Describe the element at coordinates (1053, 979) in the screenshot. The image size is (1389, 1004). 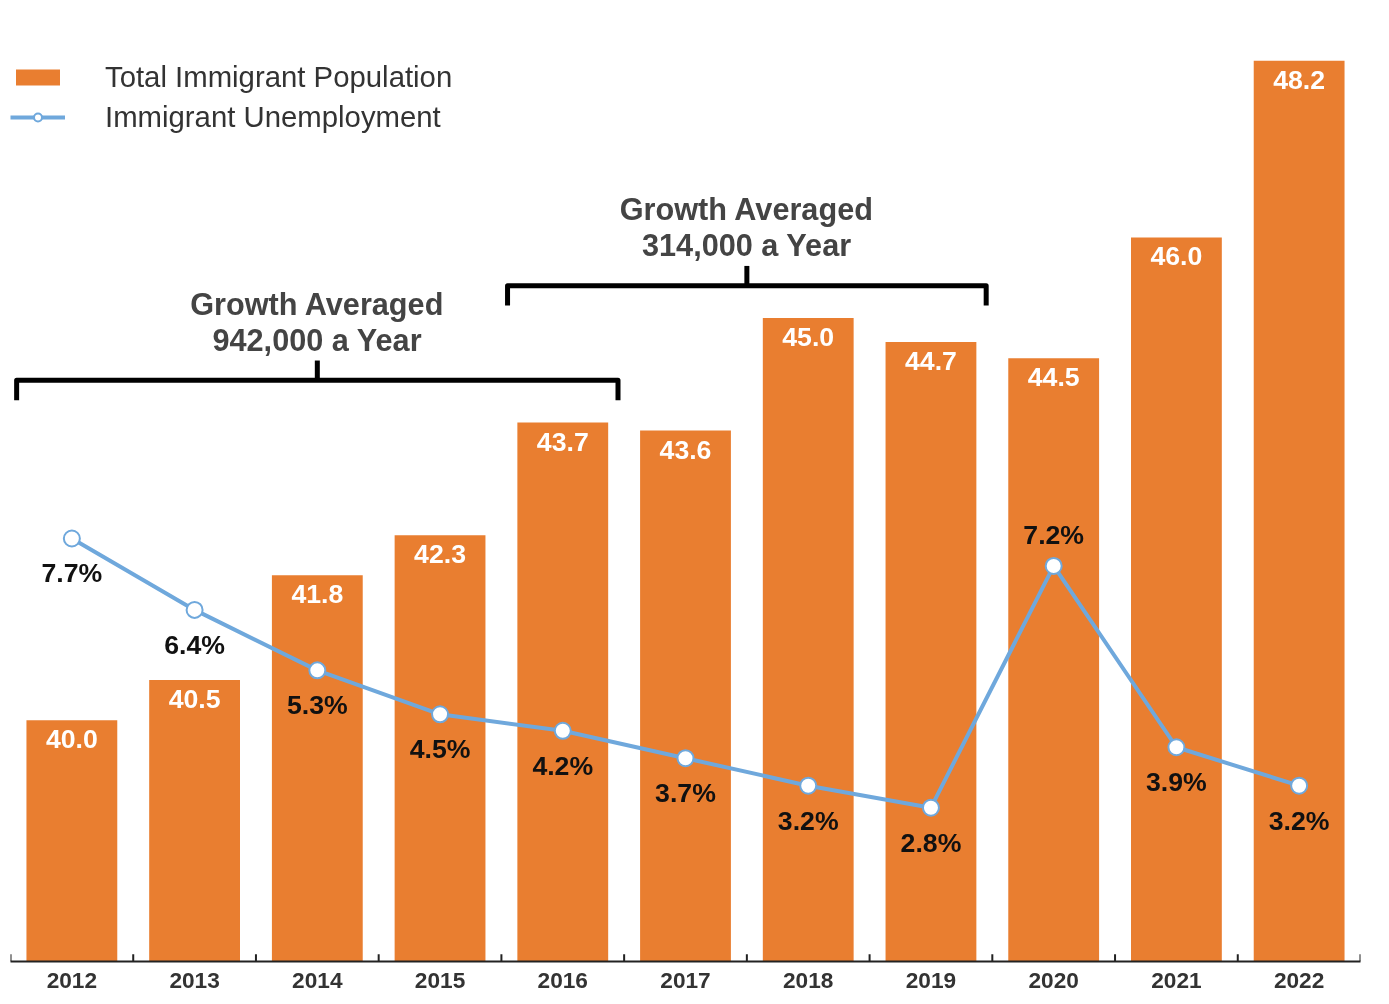
I see `x-tick-label: 2020` at that location.